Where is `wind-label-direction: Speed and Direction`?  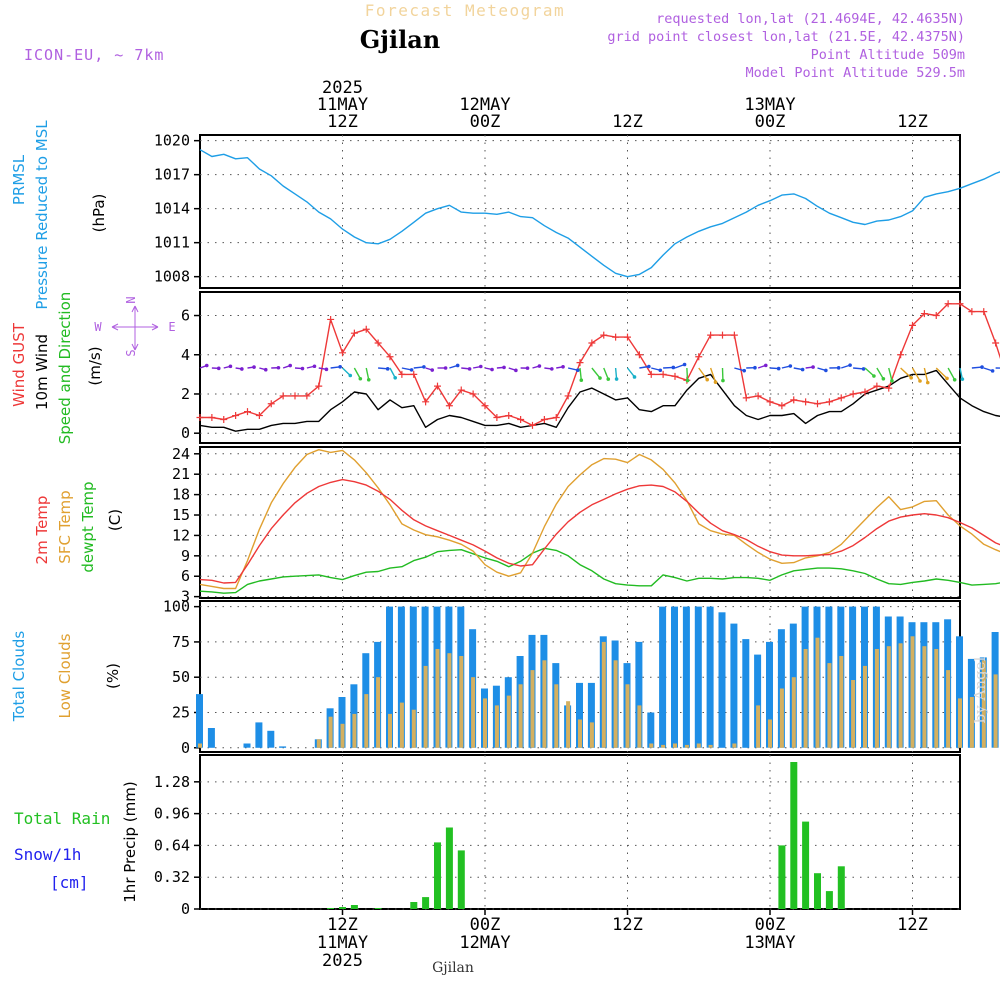 wind-label-direction: Speed and Direction is located at coordinates (65, 368).